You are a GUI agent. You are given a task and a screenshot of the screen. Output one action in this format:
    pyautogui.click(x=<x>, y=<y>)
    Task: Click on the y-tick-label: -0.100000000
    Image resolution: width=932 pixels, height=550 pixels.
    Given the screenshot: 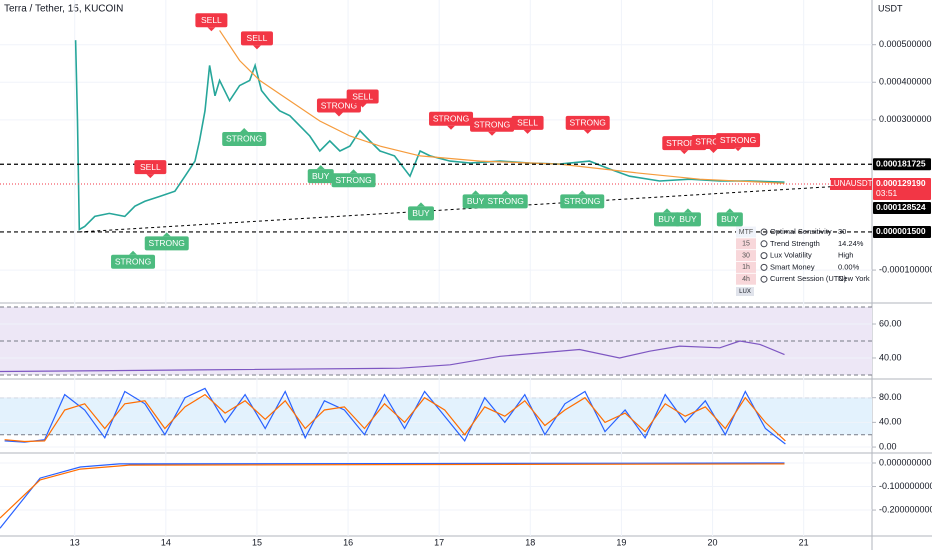 What is the action you would take?
    pyautogui.click(x=905, y=486)
    